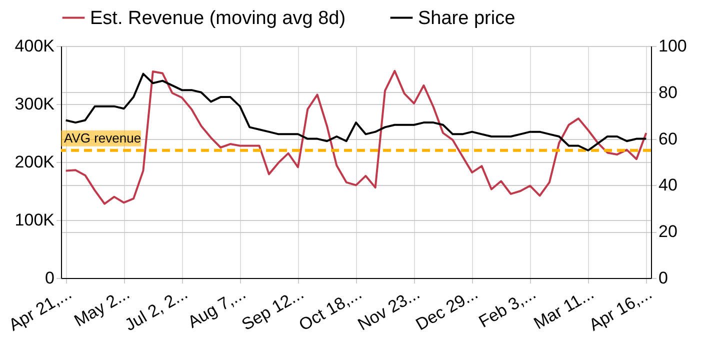  What do you see at coordinates (103, 138) in the screenshot?
I see `ref-line-label: AVG revenue` at bounding box center [103, 138].